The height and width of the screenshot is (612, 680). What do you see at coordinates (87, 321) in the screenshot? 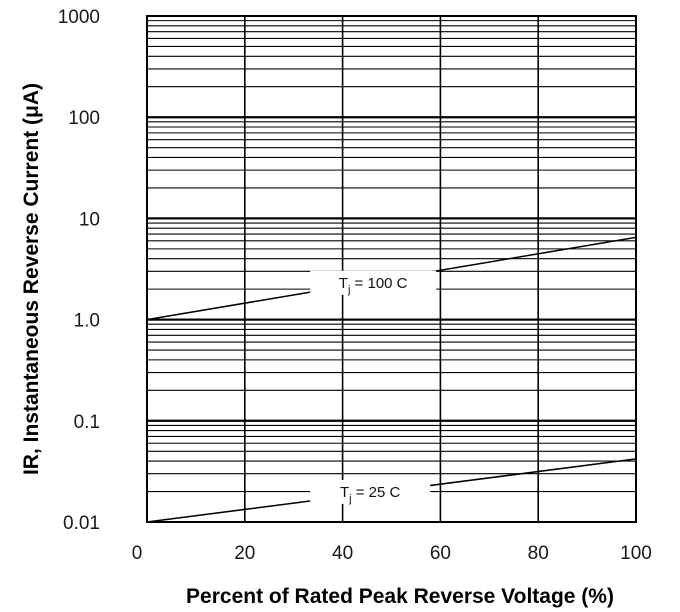
I see `y-tick-label: 1.0` at bounding box center [87, 321].